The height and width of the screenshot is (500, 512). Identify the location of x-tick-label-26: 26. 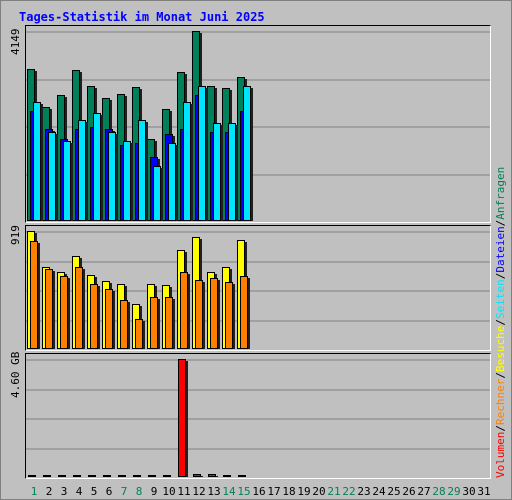
(408, 491).